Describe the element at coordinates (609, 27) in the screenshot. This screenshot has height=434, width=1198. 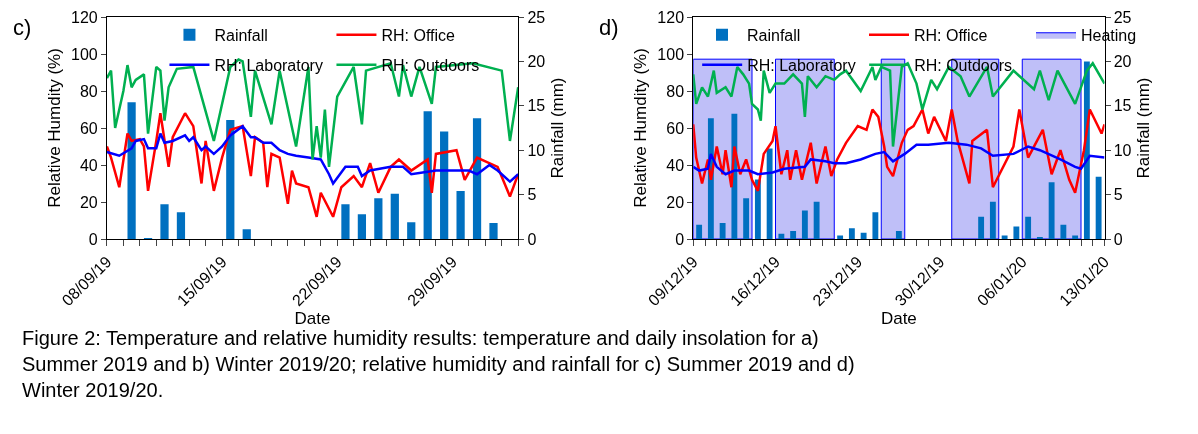
I see `text: d)` at that location.